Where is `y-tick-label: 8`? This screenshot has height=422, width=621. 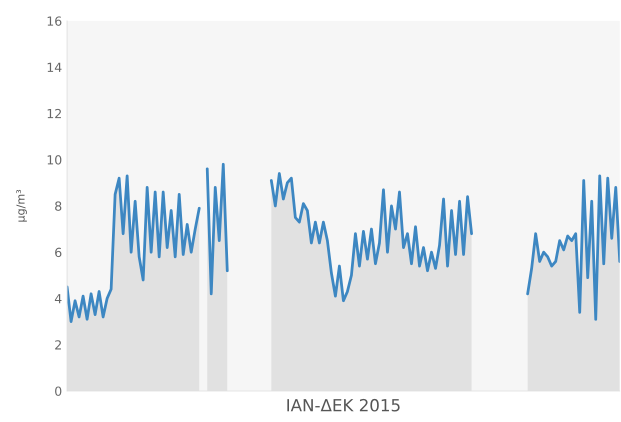 y-tick-label: 8 is located at coordinates (58, 206).